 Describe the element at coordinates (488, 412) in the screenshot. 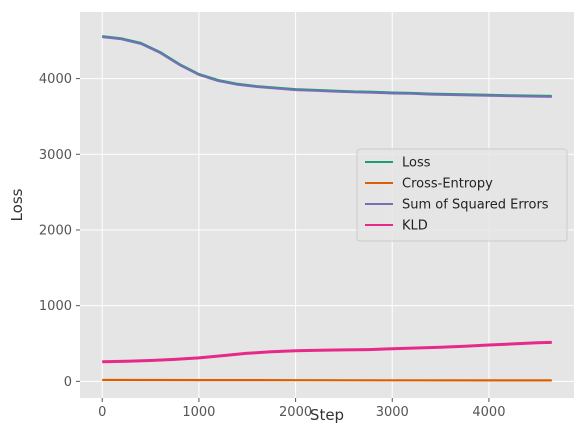

I see `x-tick-label: 4000` at that location.